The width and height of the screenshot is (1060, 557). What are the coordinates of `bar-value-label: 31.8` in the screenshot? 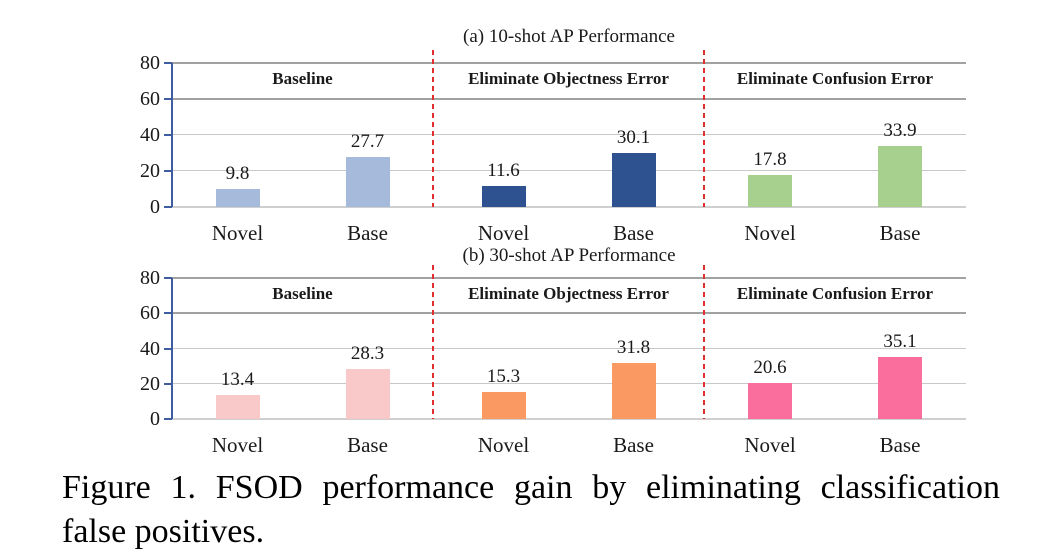 It's located at (633, 347).